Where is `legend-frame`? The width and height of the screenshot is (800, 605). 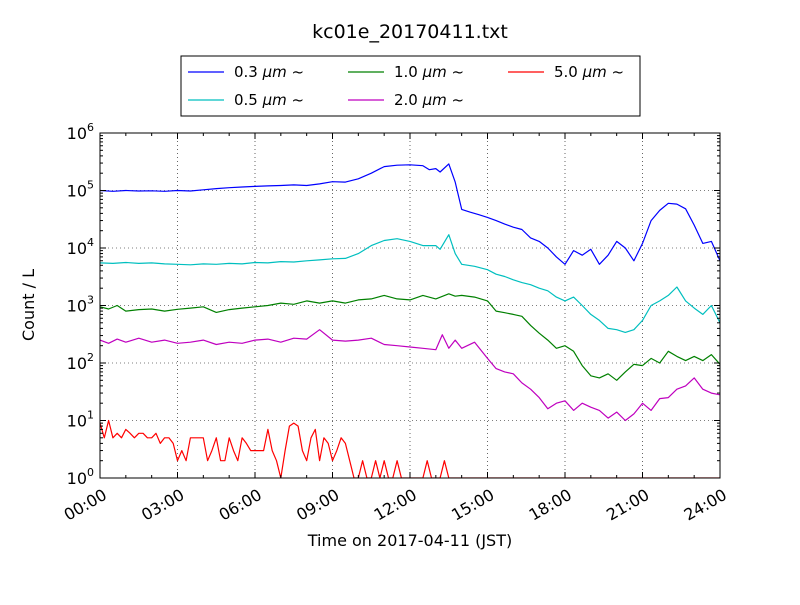 legend-frame is located at coordinates (410, 86).